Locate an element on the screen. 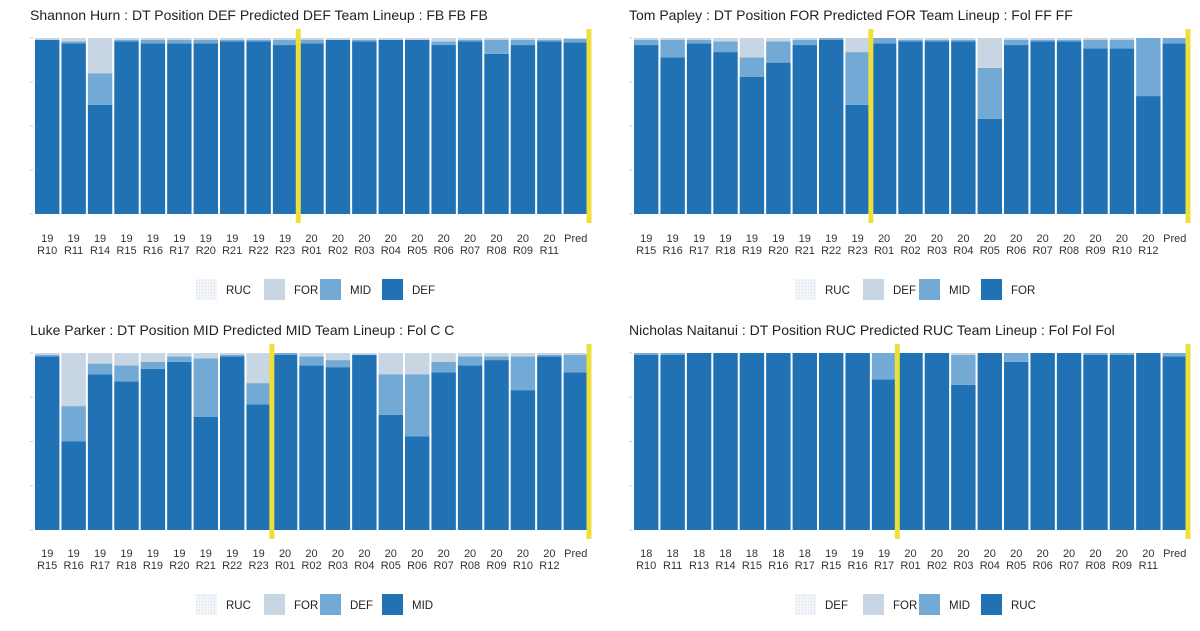  x-tick-label: R23 is located at coordinates (259, 566).